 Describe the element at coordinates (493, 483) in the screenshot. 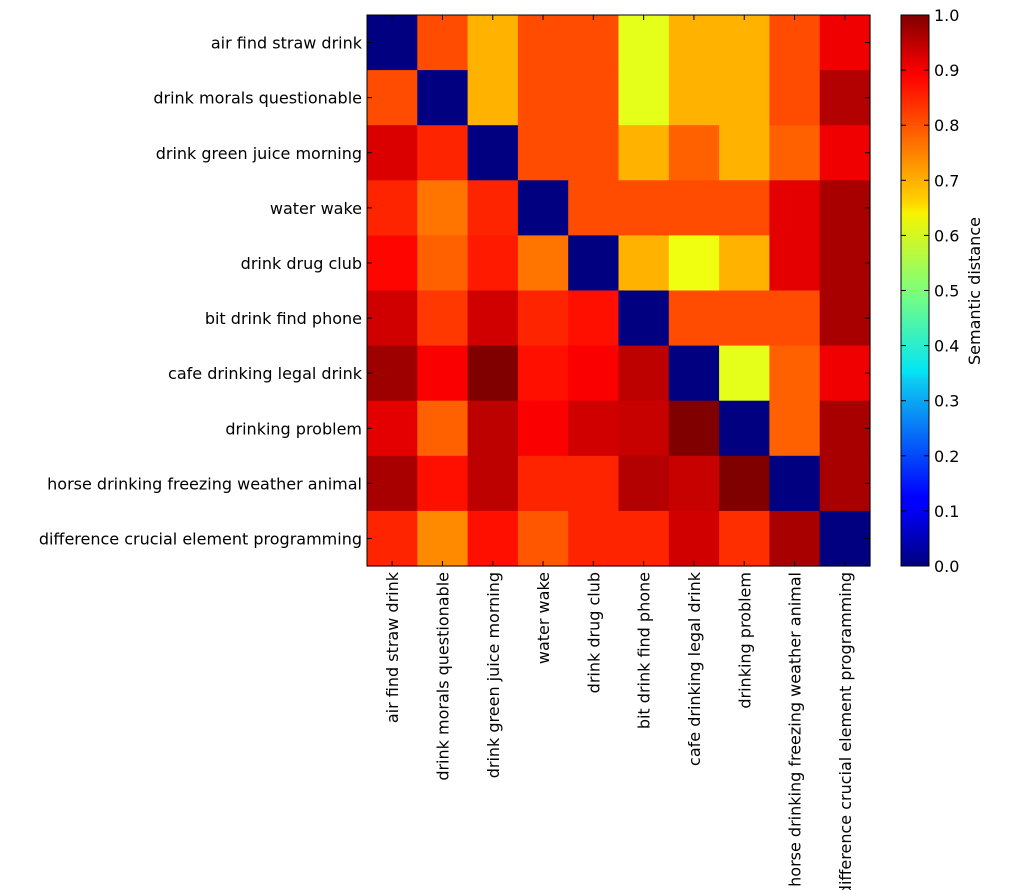

I see `heatmap-cell-r8-c2` at that location.